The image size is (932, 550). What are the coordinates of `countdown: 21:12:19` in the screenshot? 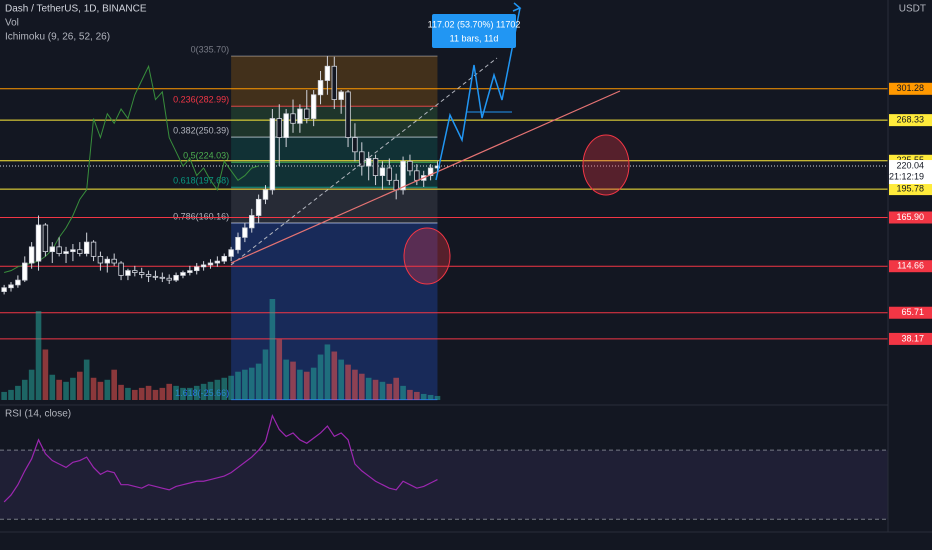 It's located at (906, 176).